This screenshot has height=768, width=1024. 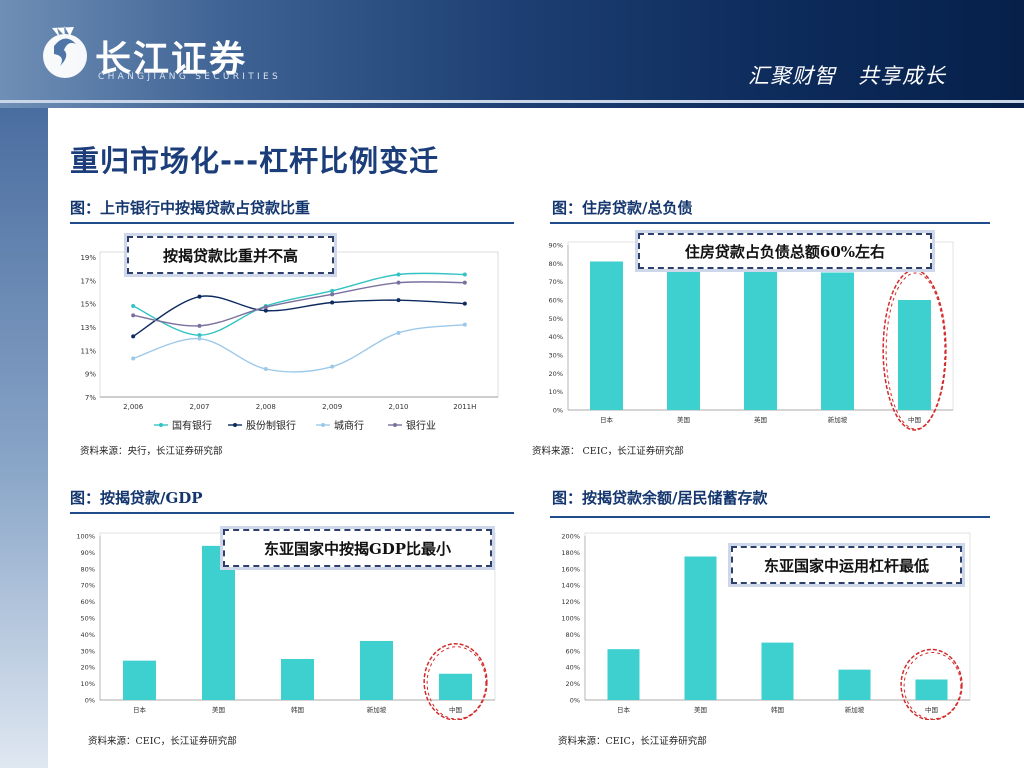 What do you see at coordinates (136, 498) in the screenshot?
I see `panel-title-3: 图：按揭贷款/GDP` at bounding box center [136, 498].